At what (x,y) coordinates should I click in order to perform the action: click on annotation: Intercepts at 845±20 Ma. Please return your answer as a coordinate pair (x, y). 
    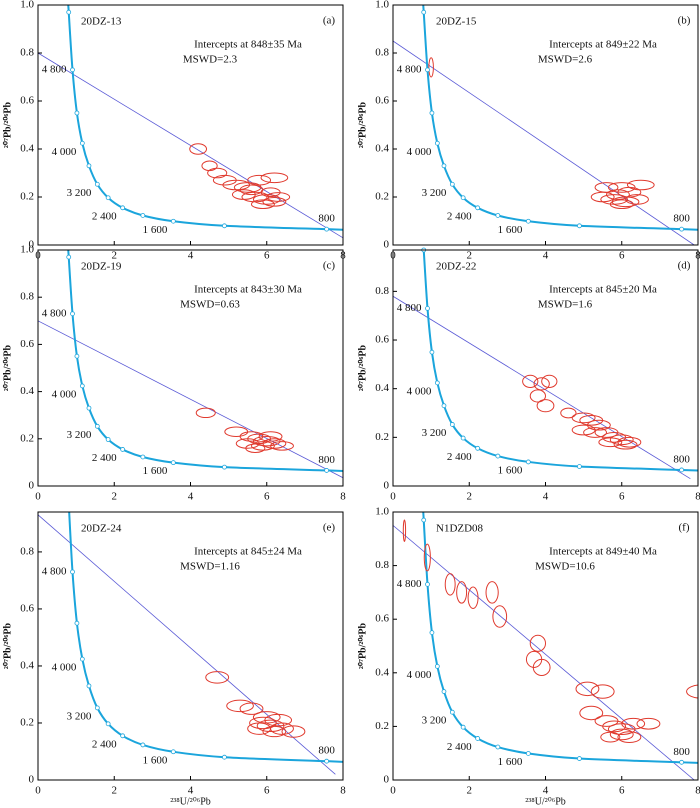
    Looking at the image, I should click on (603, 290).